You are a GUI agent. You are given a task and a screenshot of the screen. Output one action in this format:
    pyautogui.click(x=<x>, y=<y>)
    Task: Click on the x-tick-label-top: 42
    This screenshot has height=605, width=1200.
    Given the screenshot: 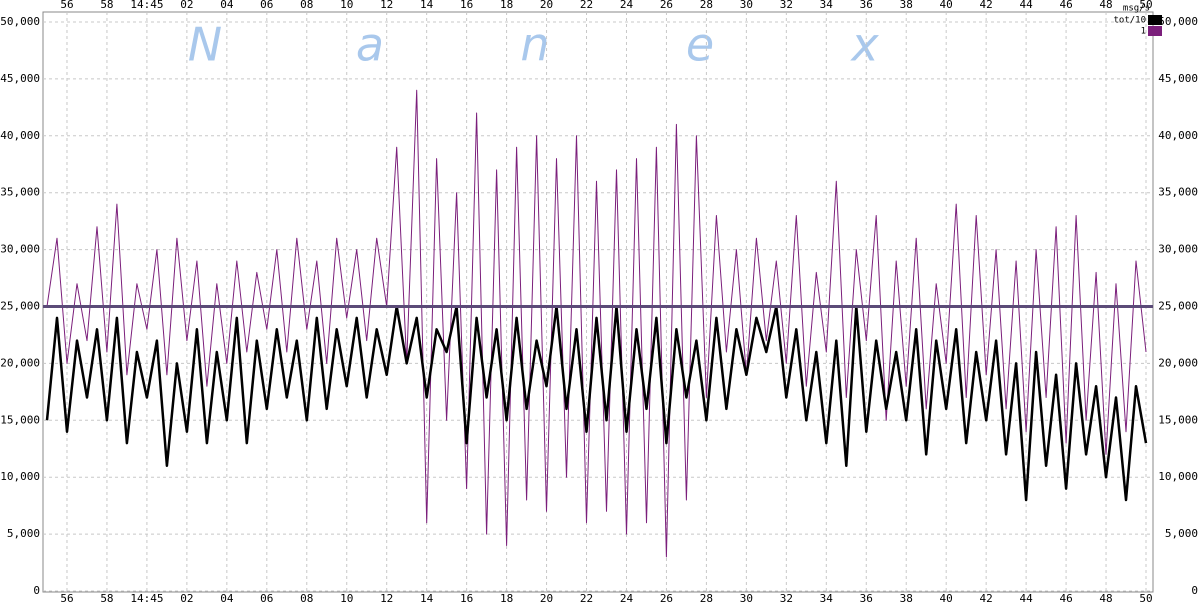 What is the action you would take?
    pyautogui.click(x=986, y=5)
    